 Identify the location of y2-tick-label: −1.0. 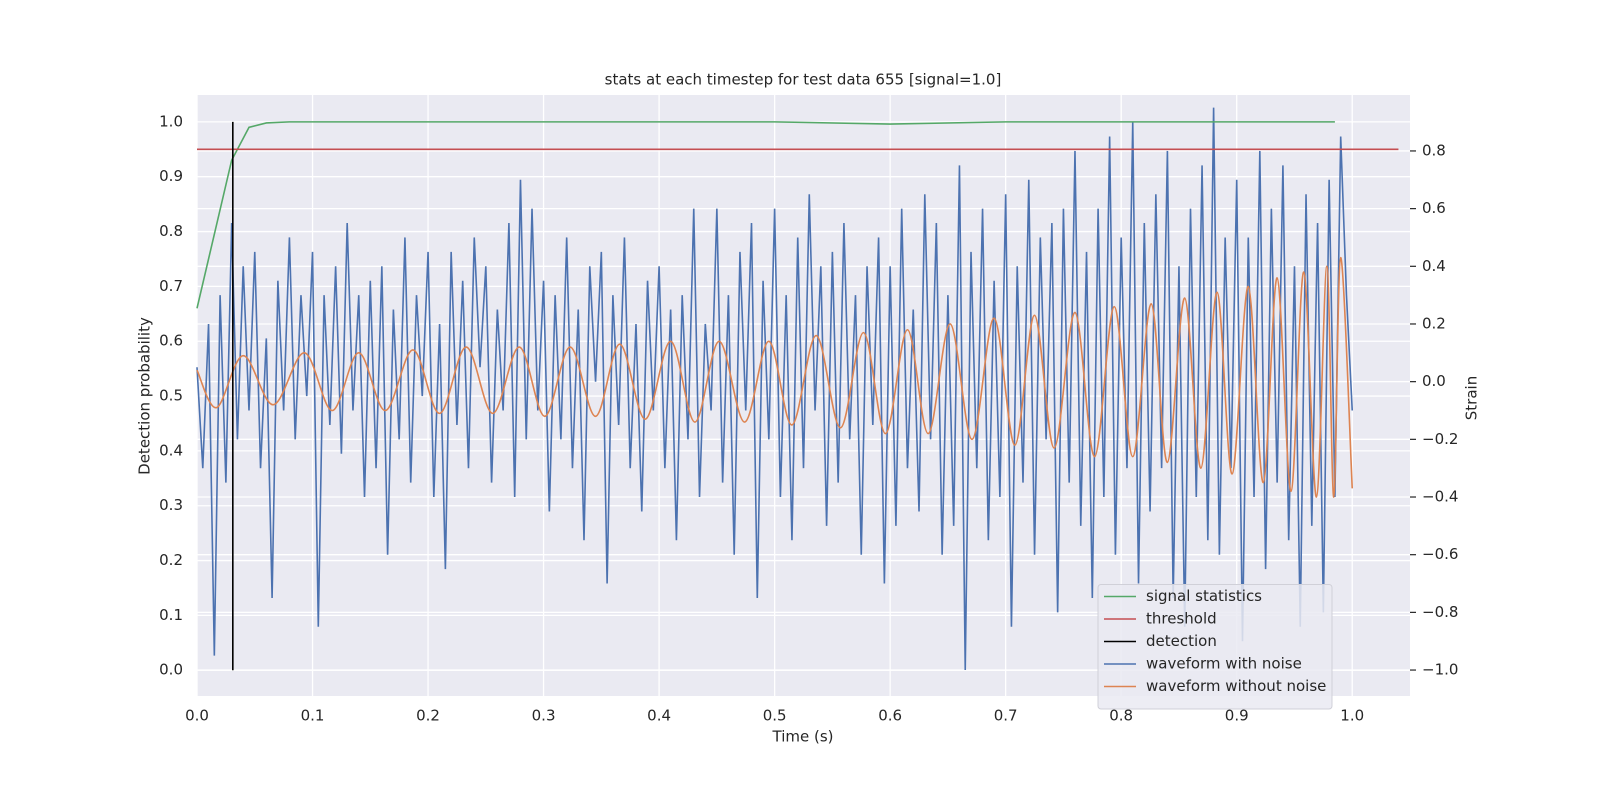
(1440, 670).